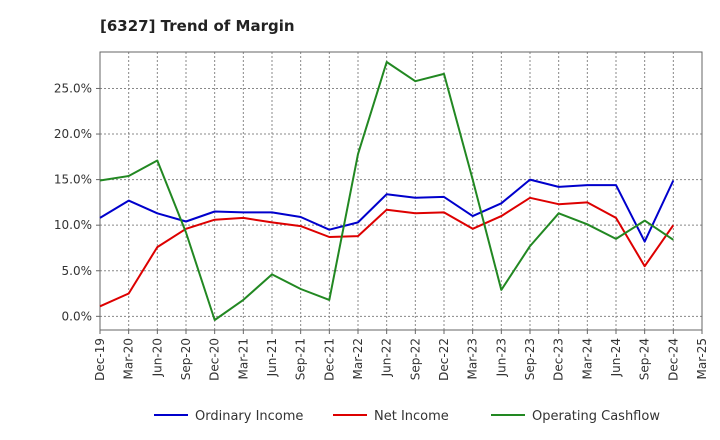 The image size is (720, 440). Describe the element at coordinates (301, 359) in the screenshot. I see `x-tick-label: Sep-21` at that location.